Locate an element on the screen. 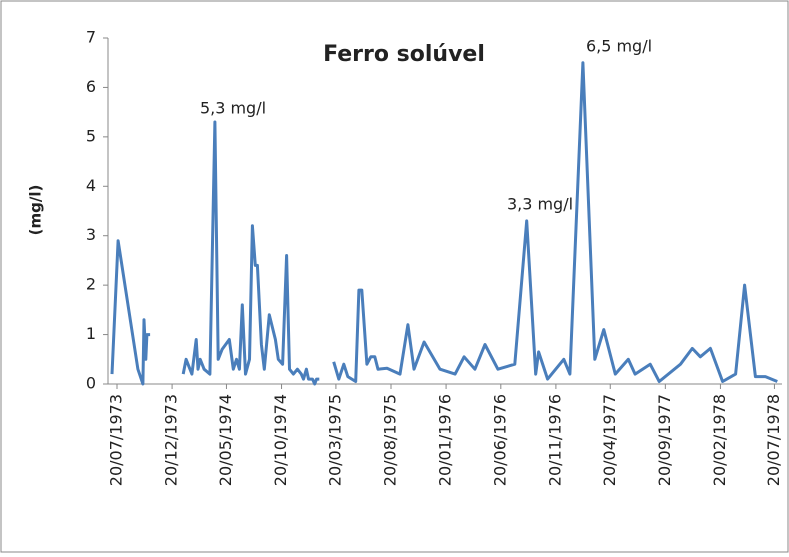 The image size is (789, 557). x-tick-label: 20/11/1976 is located at coordinates (554, 440).